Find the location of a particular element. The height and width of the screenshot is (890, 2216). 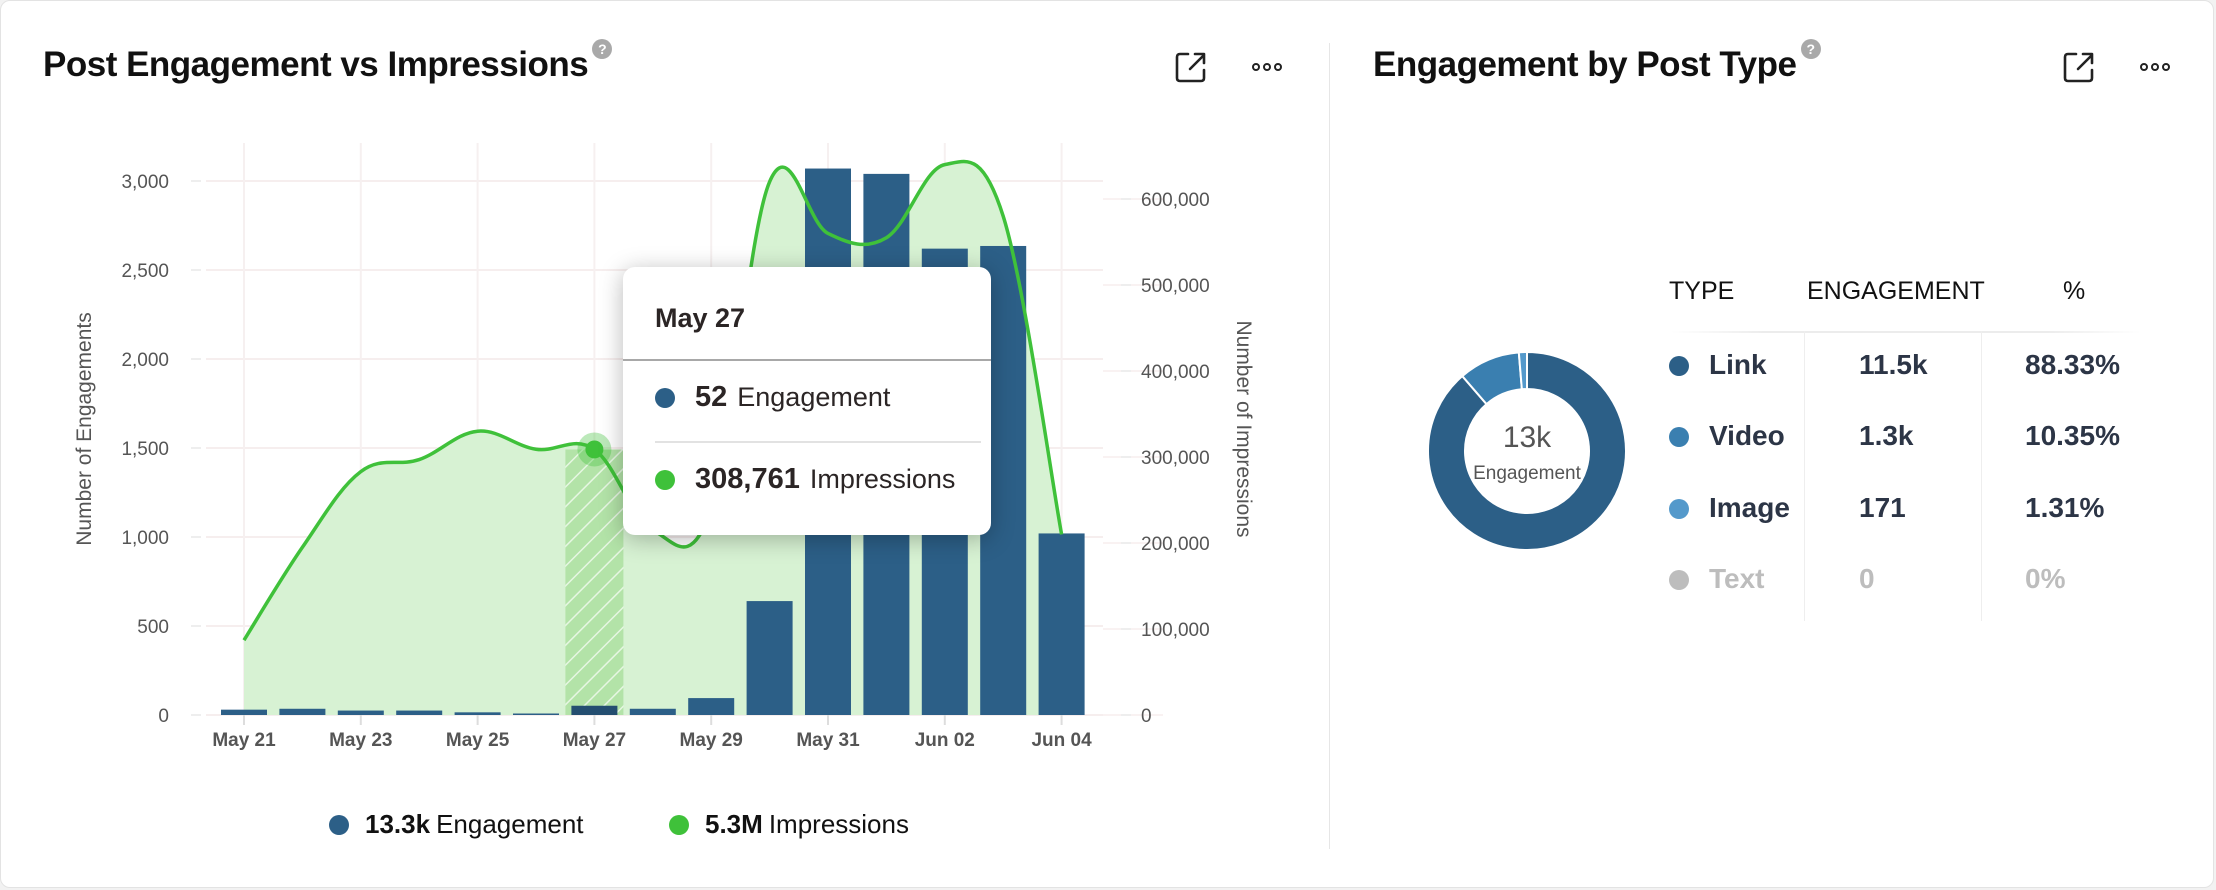

right-panel-title: Engagement by Post Type? is located at coordinates (1597, 62).